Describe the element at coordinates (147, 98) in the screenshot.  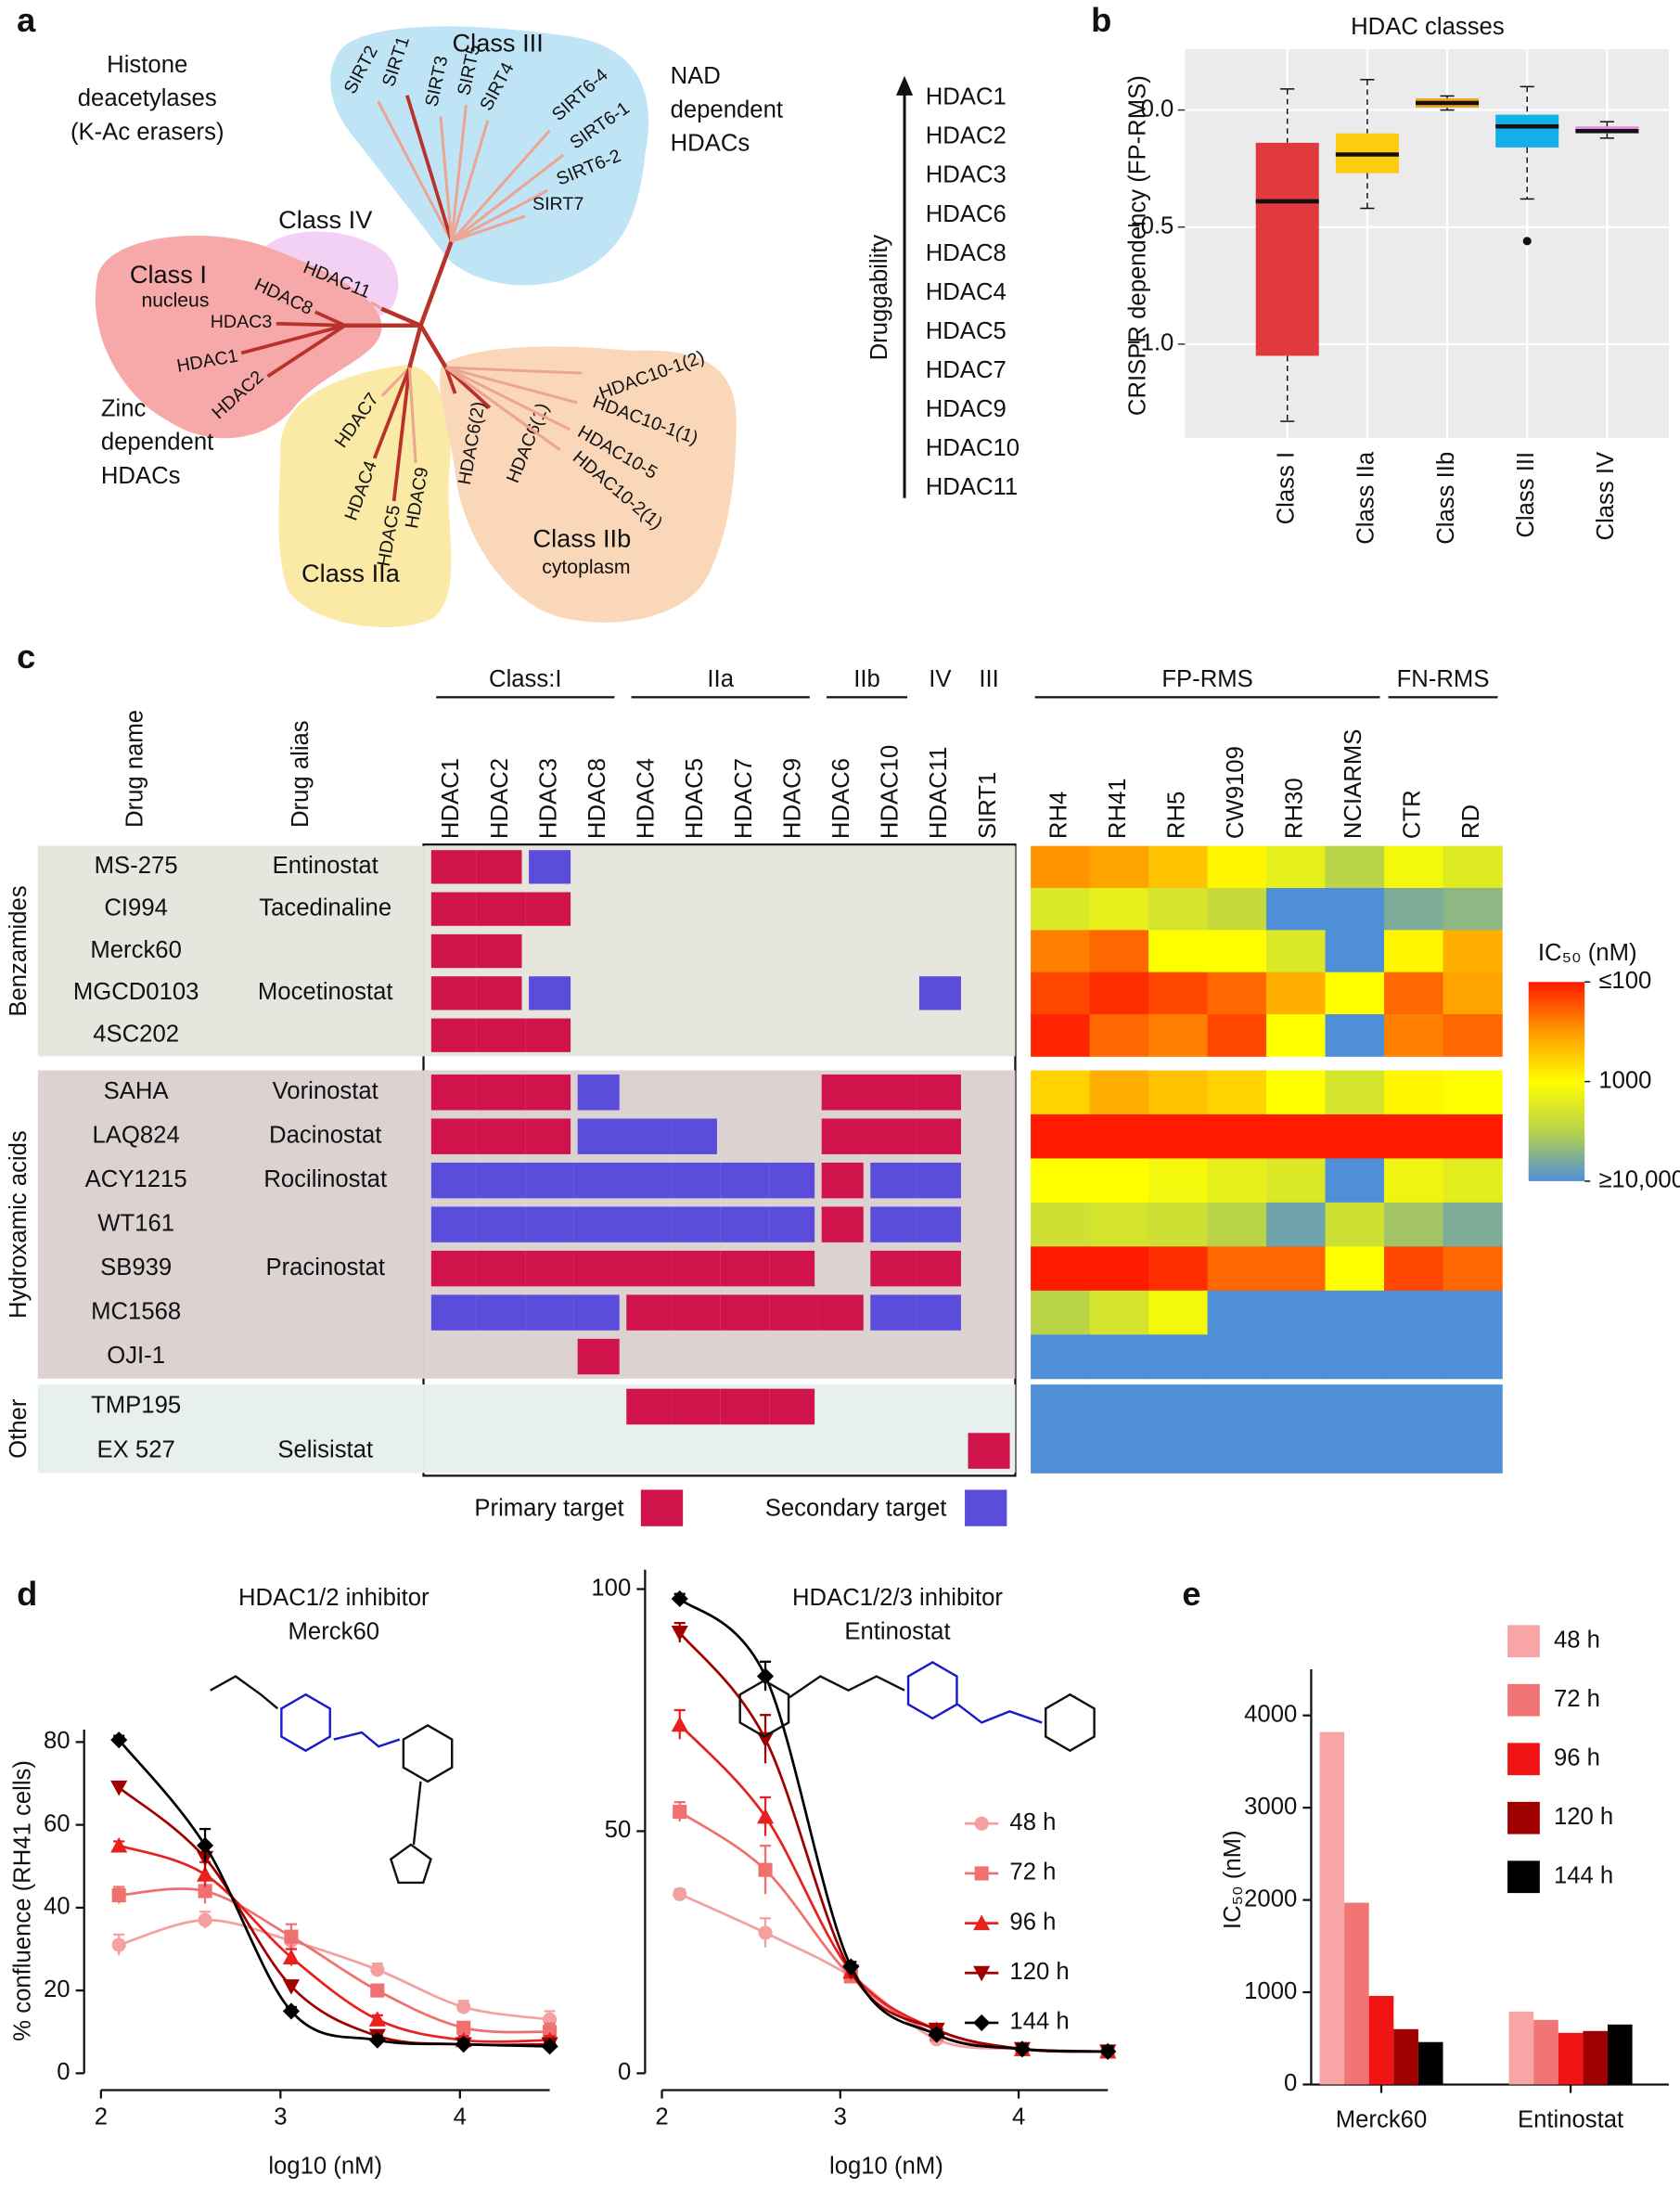
I see `family-title: deacetylases` at that location.